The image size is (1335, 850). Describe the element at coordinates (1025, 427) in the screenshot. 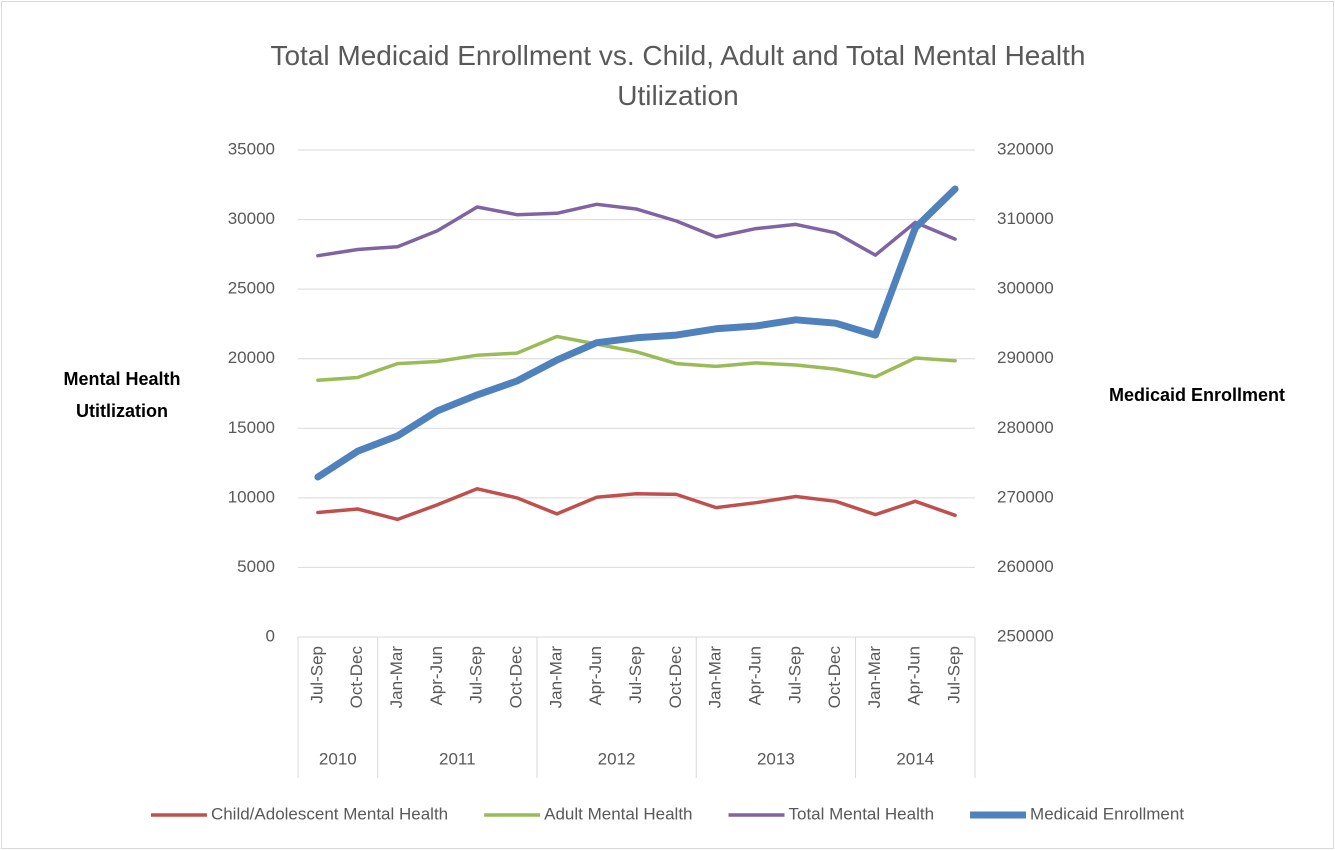

I see `y2-tick-label: 280000` at that location.